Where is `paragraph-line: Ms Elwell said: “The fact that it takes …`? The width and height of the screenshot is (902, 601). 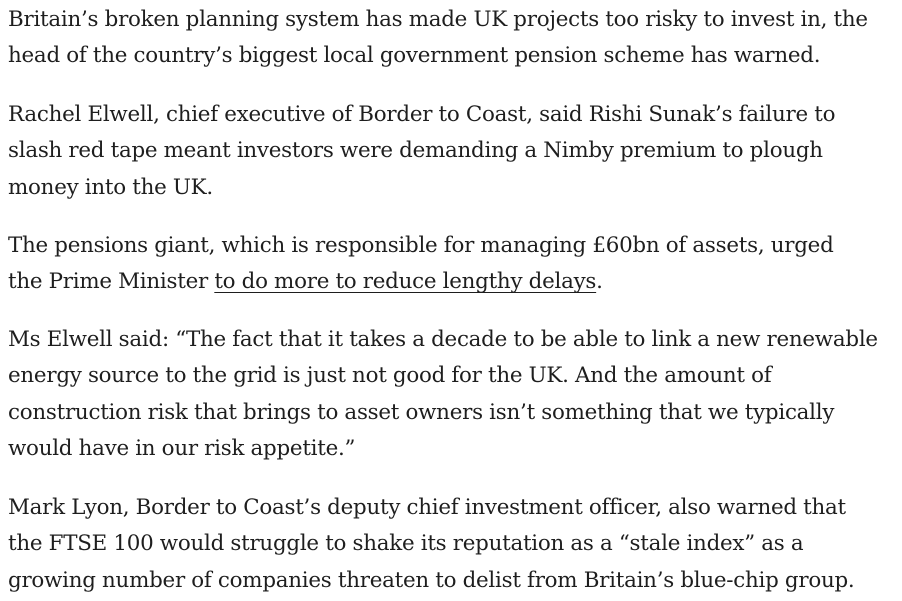 paragraph-line: Ms Elwell said: “The fact that it takes … is located at coordinates (443, 339).